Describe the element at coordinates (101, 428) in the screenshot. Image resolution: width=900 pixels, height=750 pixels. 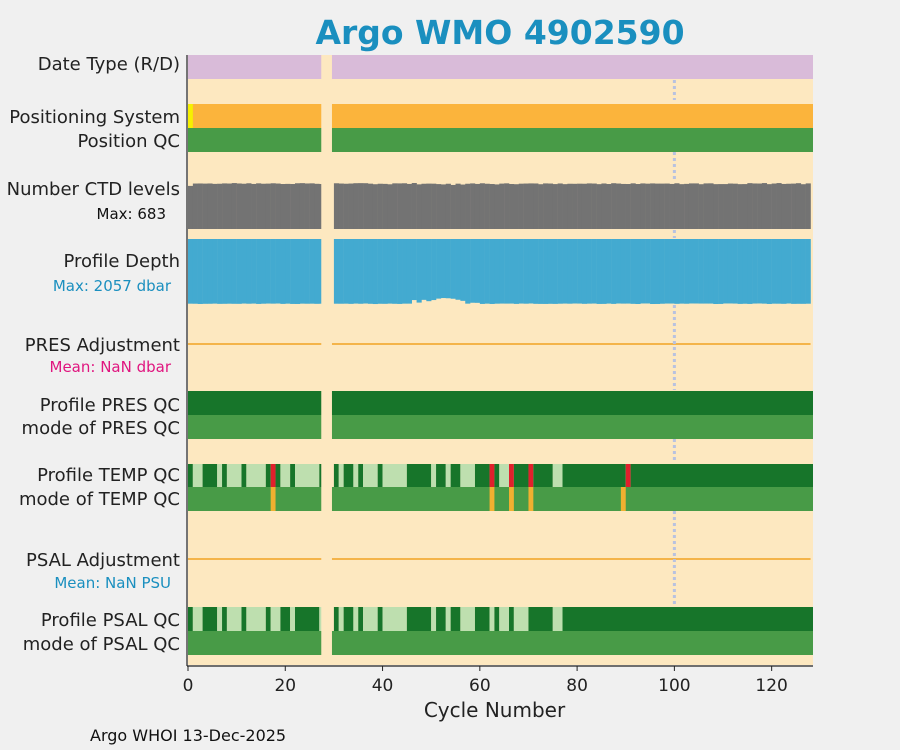
I see `row-label-pres-mode: mode of PRES QC` at that location.